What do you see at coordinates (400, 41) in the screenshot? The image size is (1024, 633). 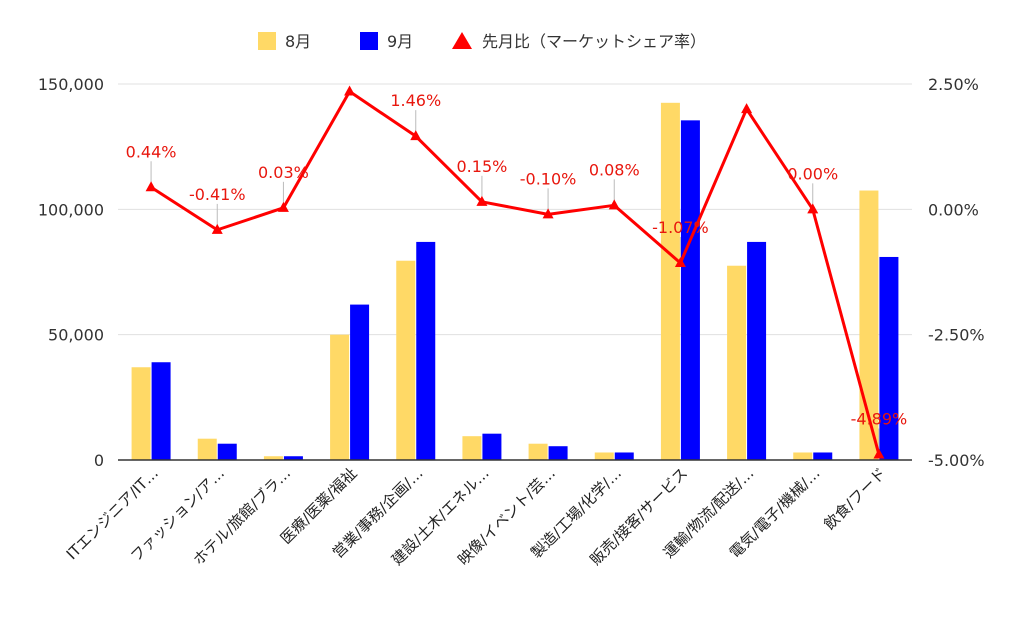 I see `legend-label-sep: 9月` at bounding box center [400, 41].